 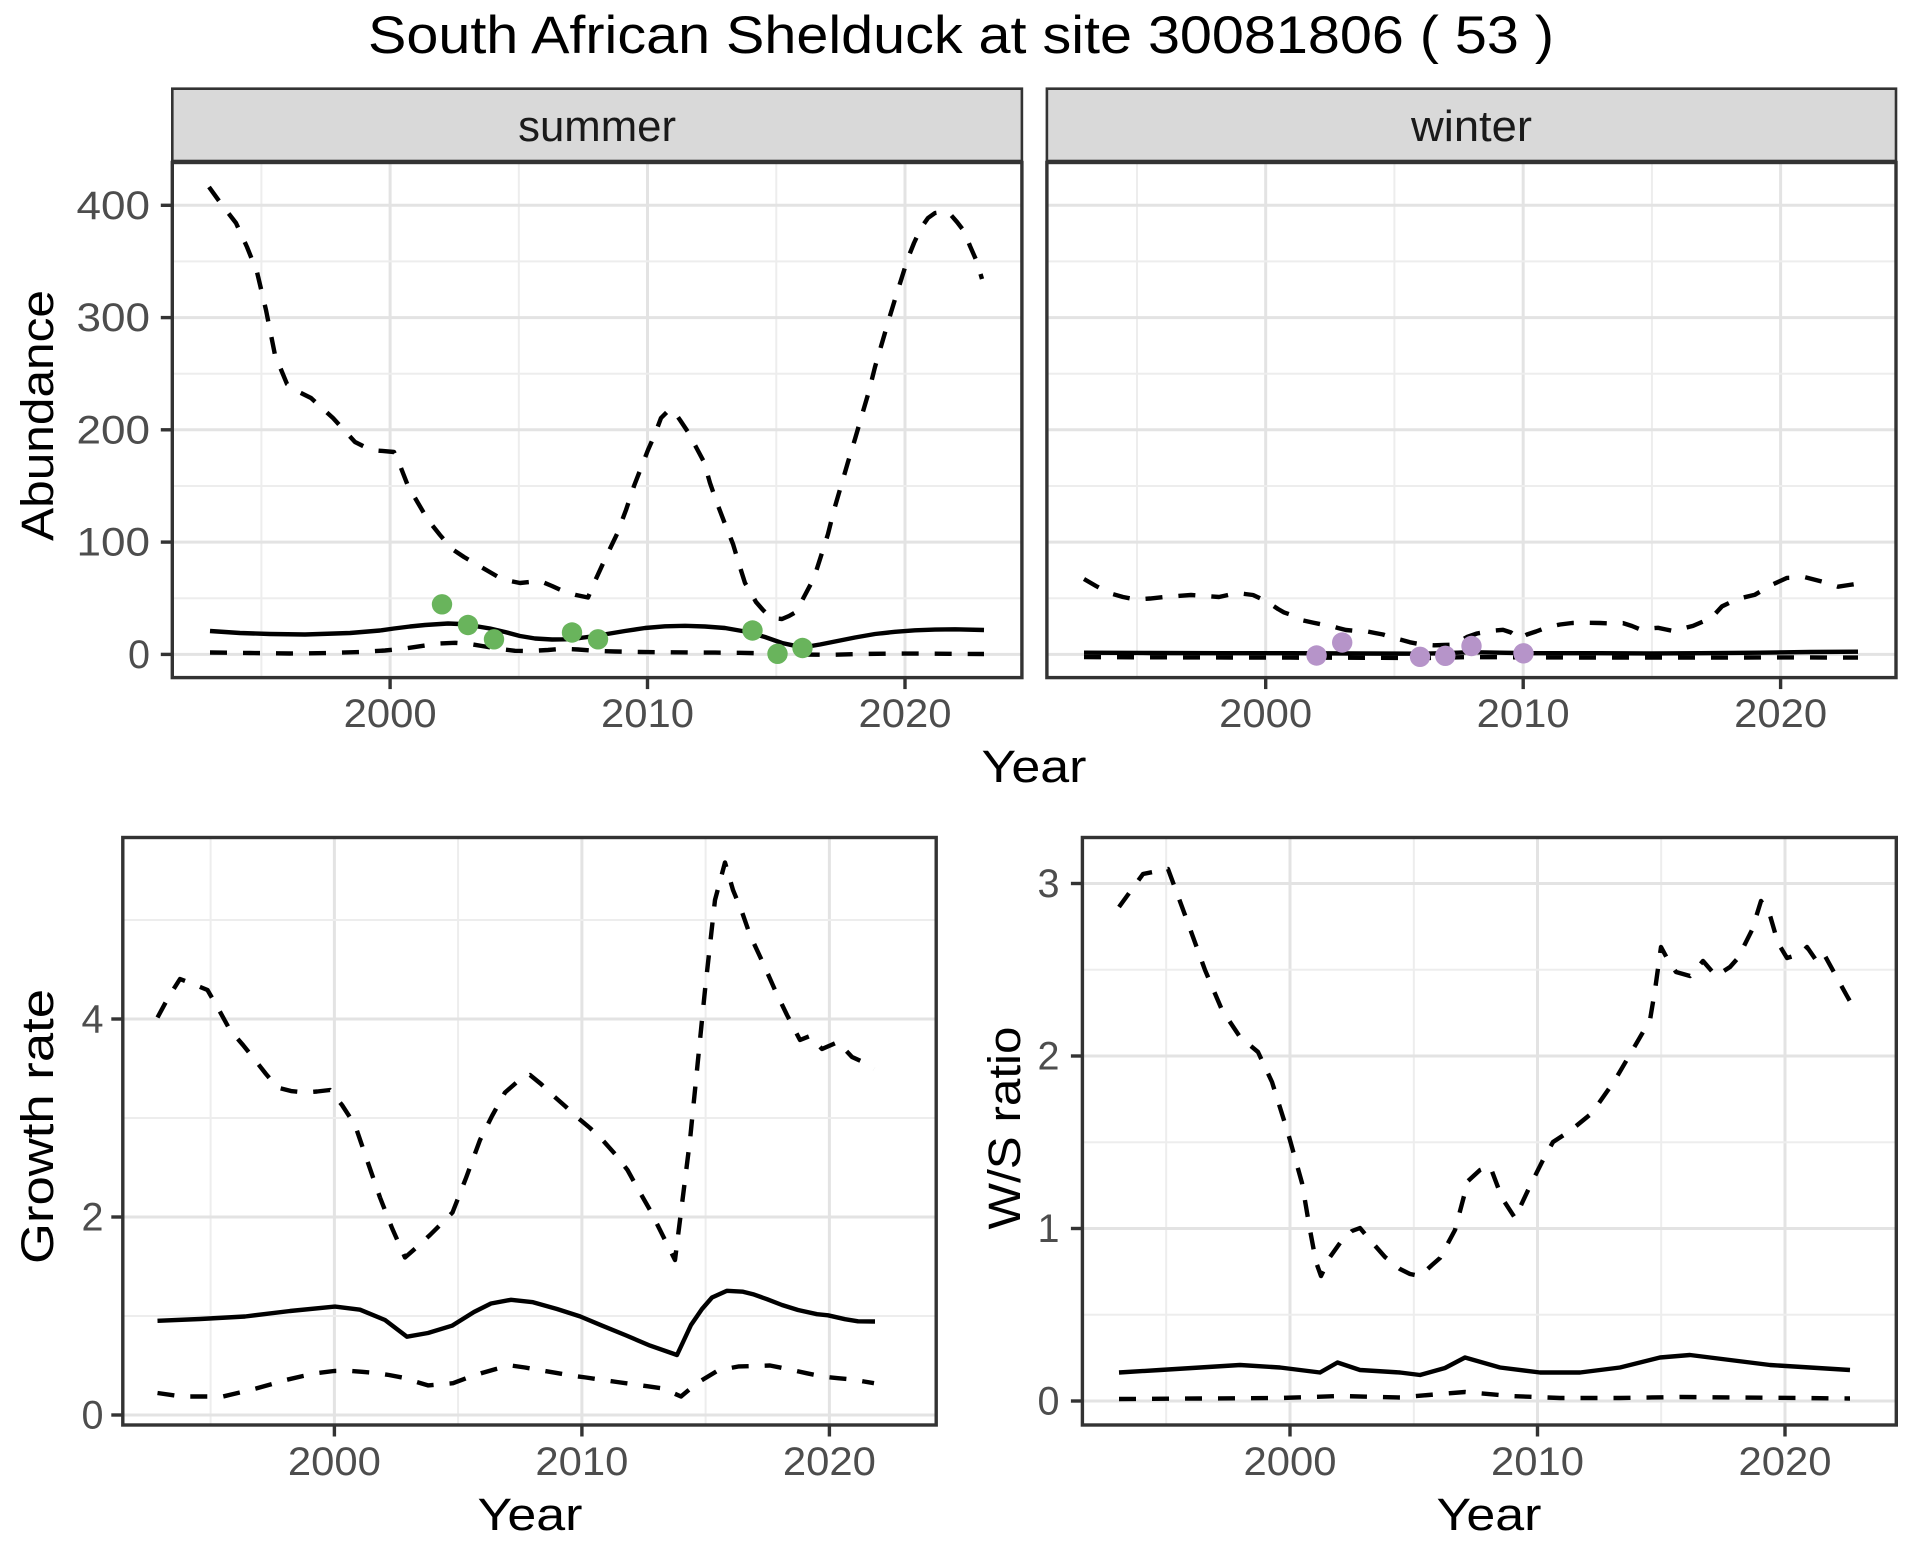 I want to click on svg-text: 300, so click(x=114, y=318).